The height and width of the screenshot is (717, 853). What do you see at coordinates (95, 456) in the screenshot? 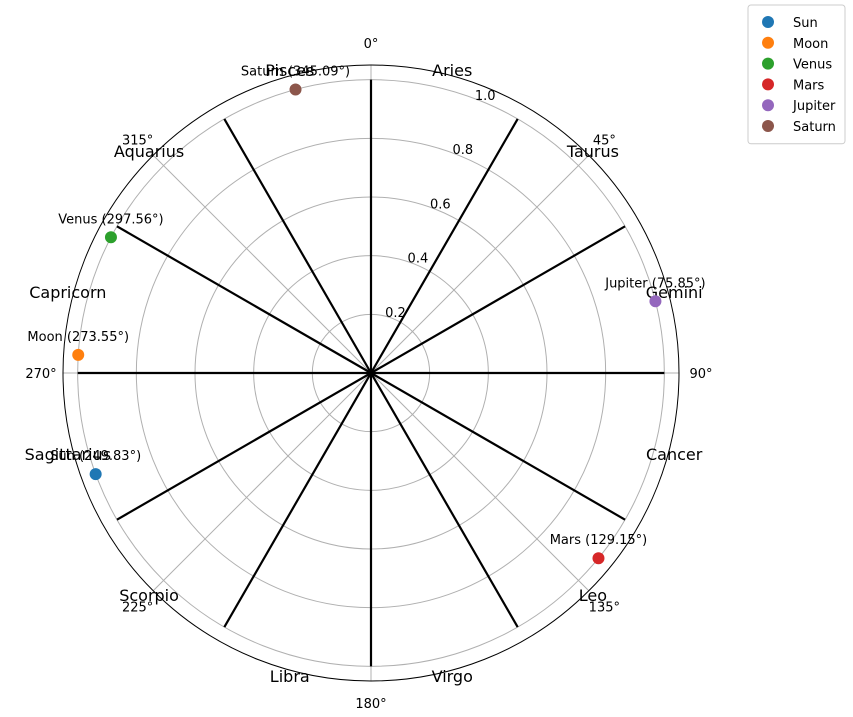
I see `planet-label-sun: Sun (249.83°)` at bounding box center [95, 456].